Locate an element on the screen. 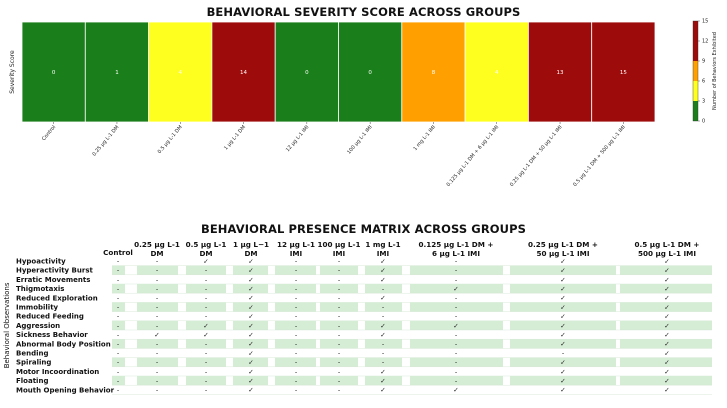  matrix-row-label: Reduced Exploration is located at coordinates (57, 298).